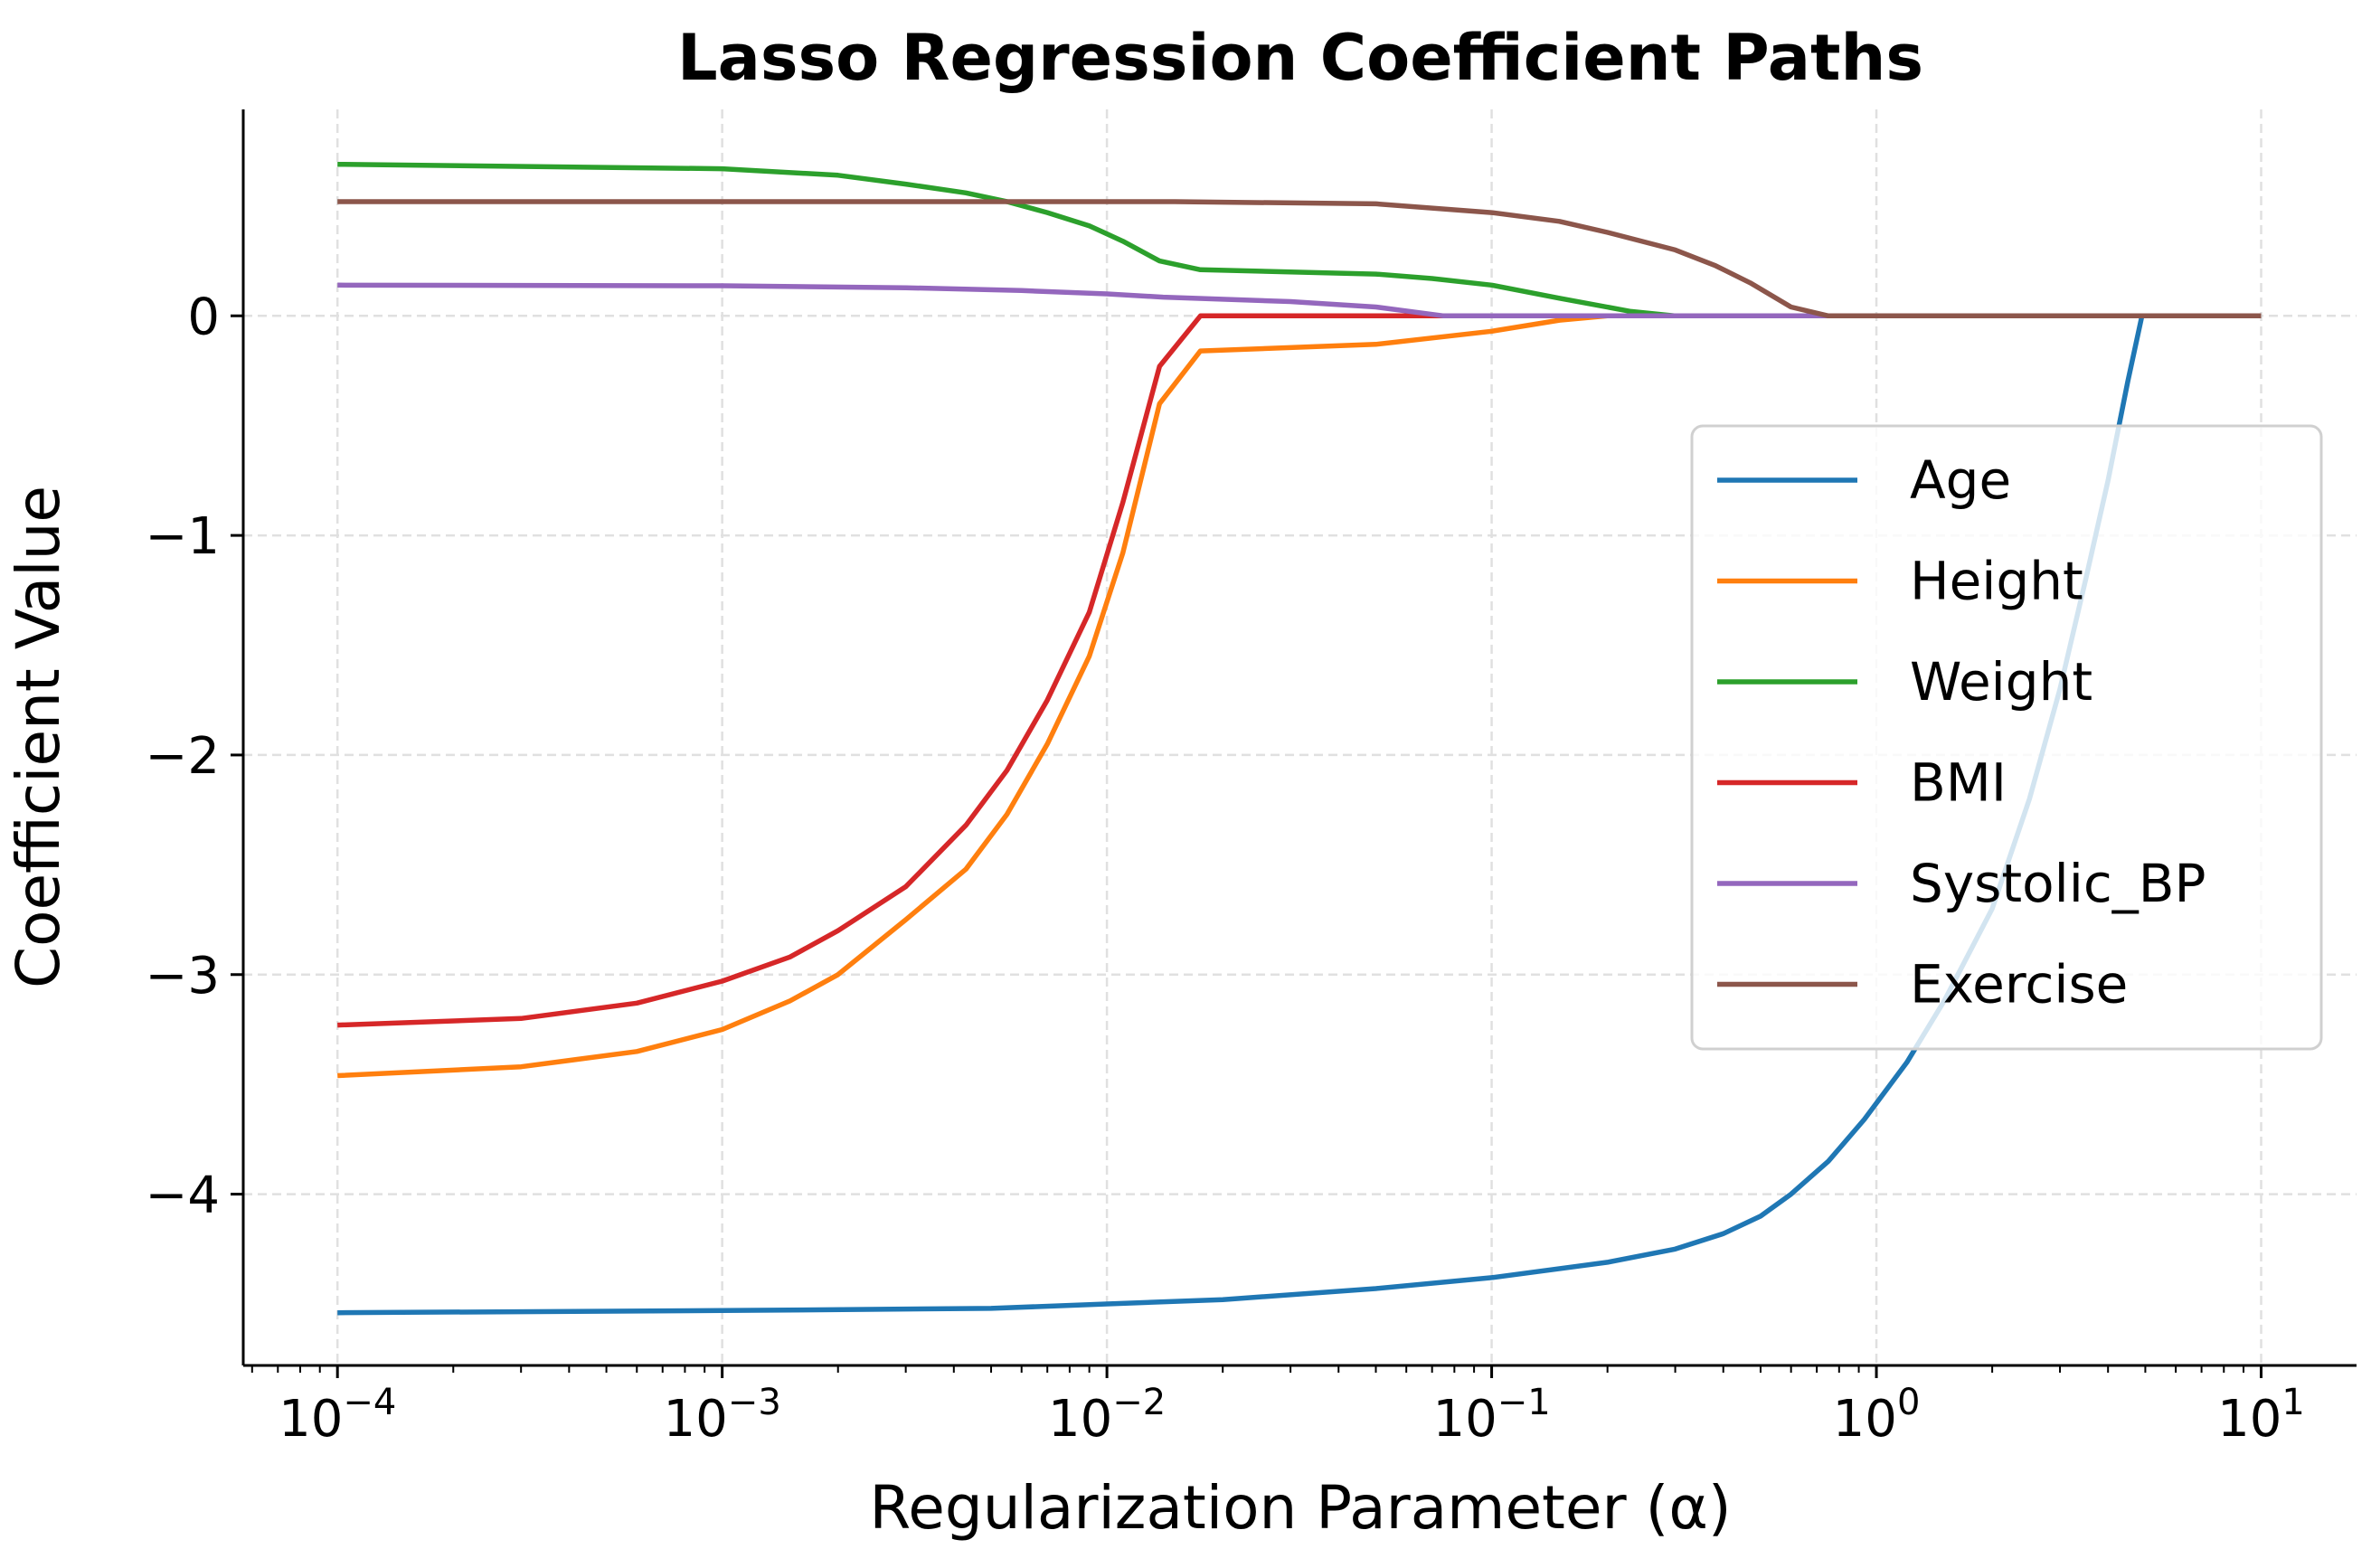  What do you see at coordinates (1996, 581) in the screenshot?
I see `legend-label: Height` at bounding box center [1996, 581].